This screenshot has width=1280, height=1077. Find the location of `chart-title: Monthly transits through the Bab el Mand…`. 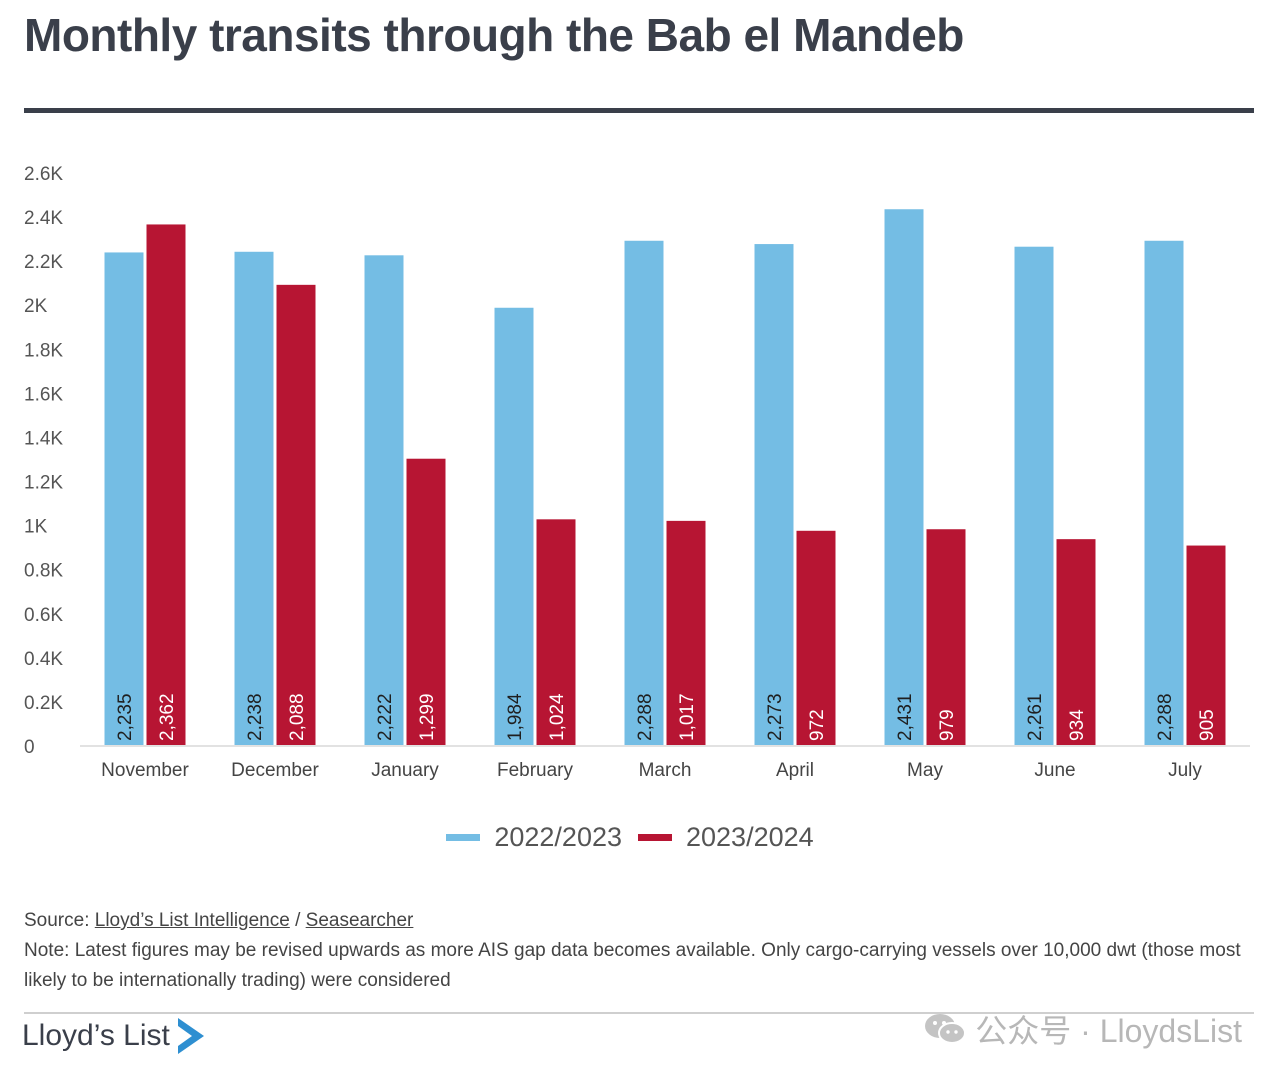

chart-title: Monthly transits through the Bab el Mand… is located at coordinates (494, 35).